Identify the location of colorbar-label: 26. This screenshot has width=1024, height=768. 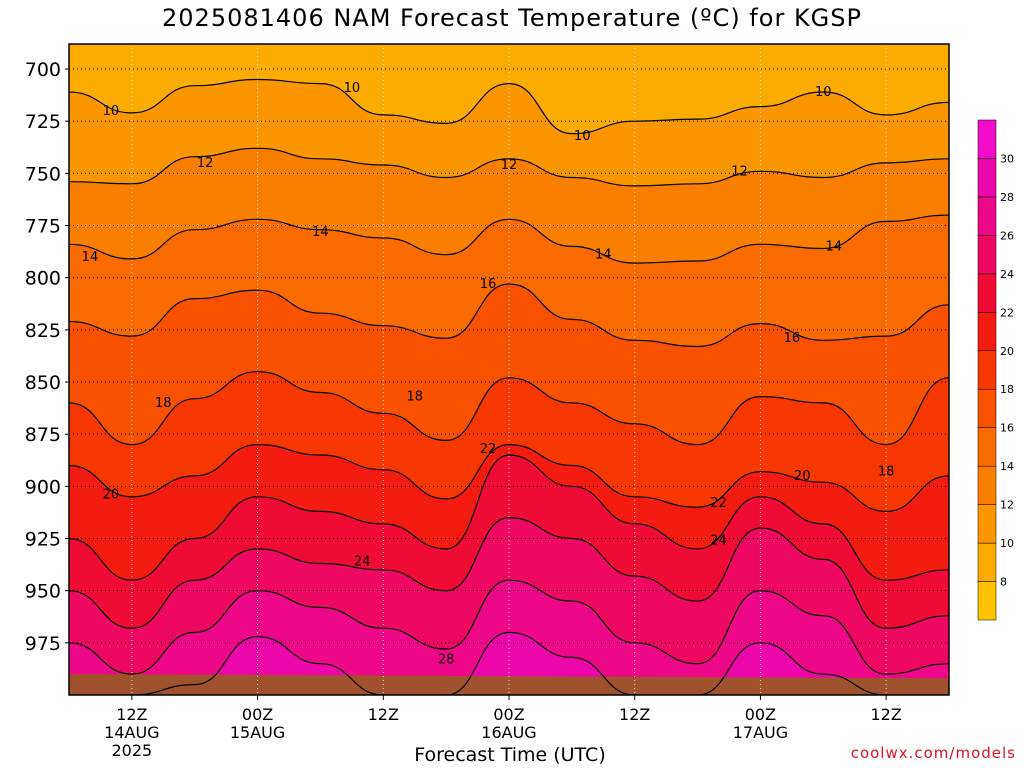
(1007, 235).